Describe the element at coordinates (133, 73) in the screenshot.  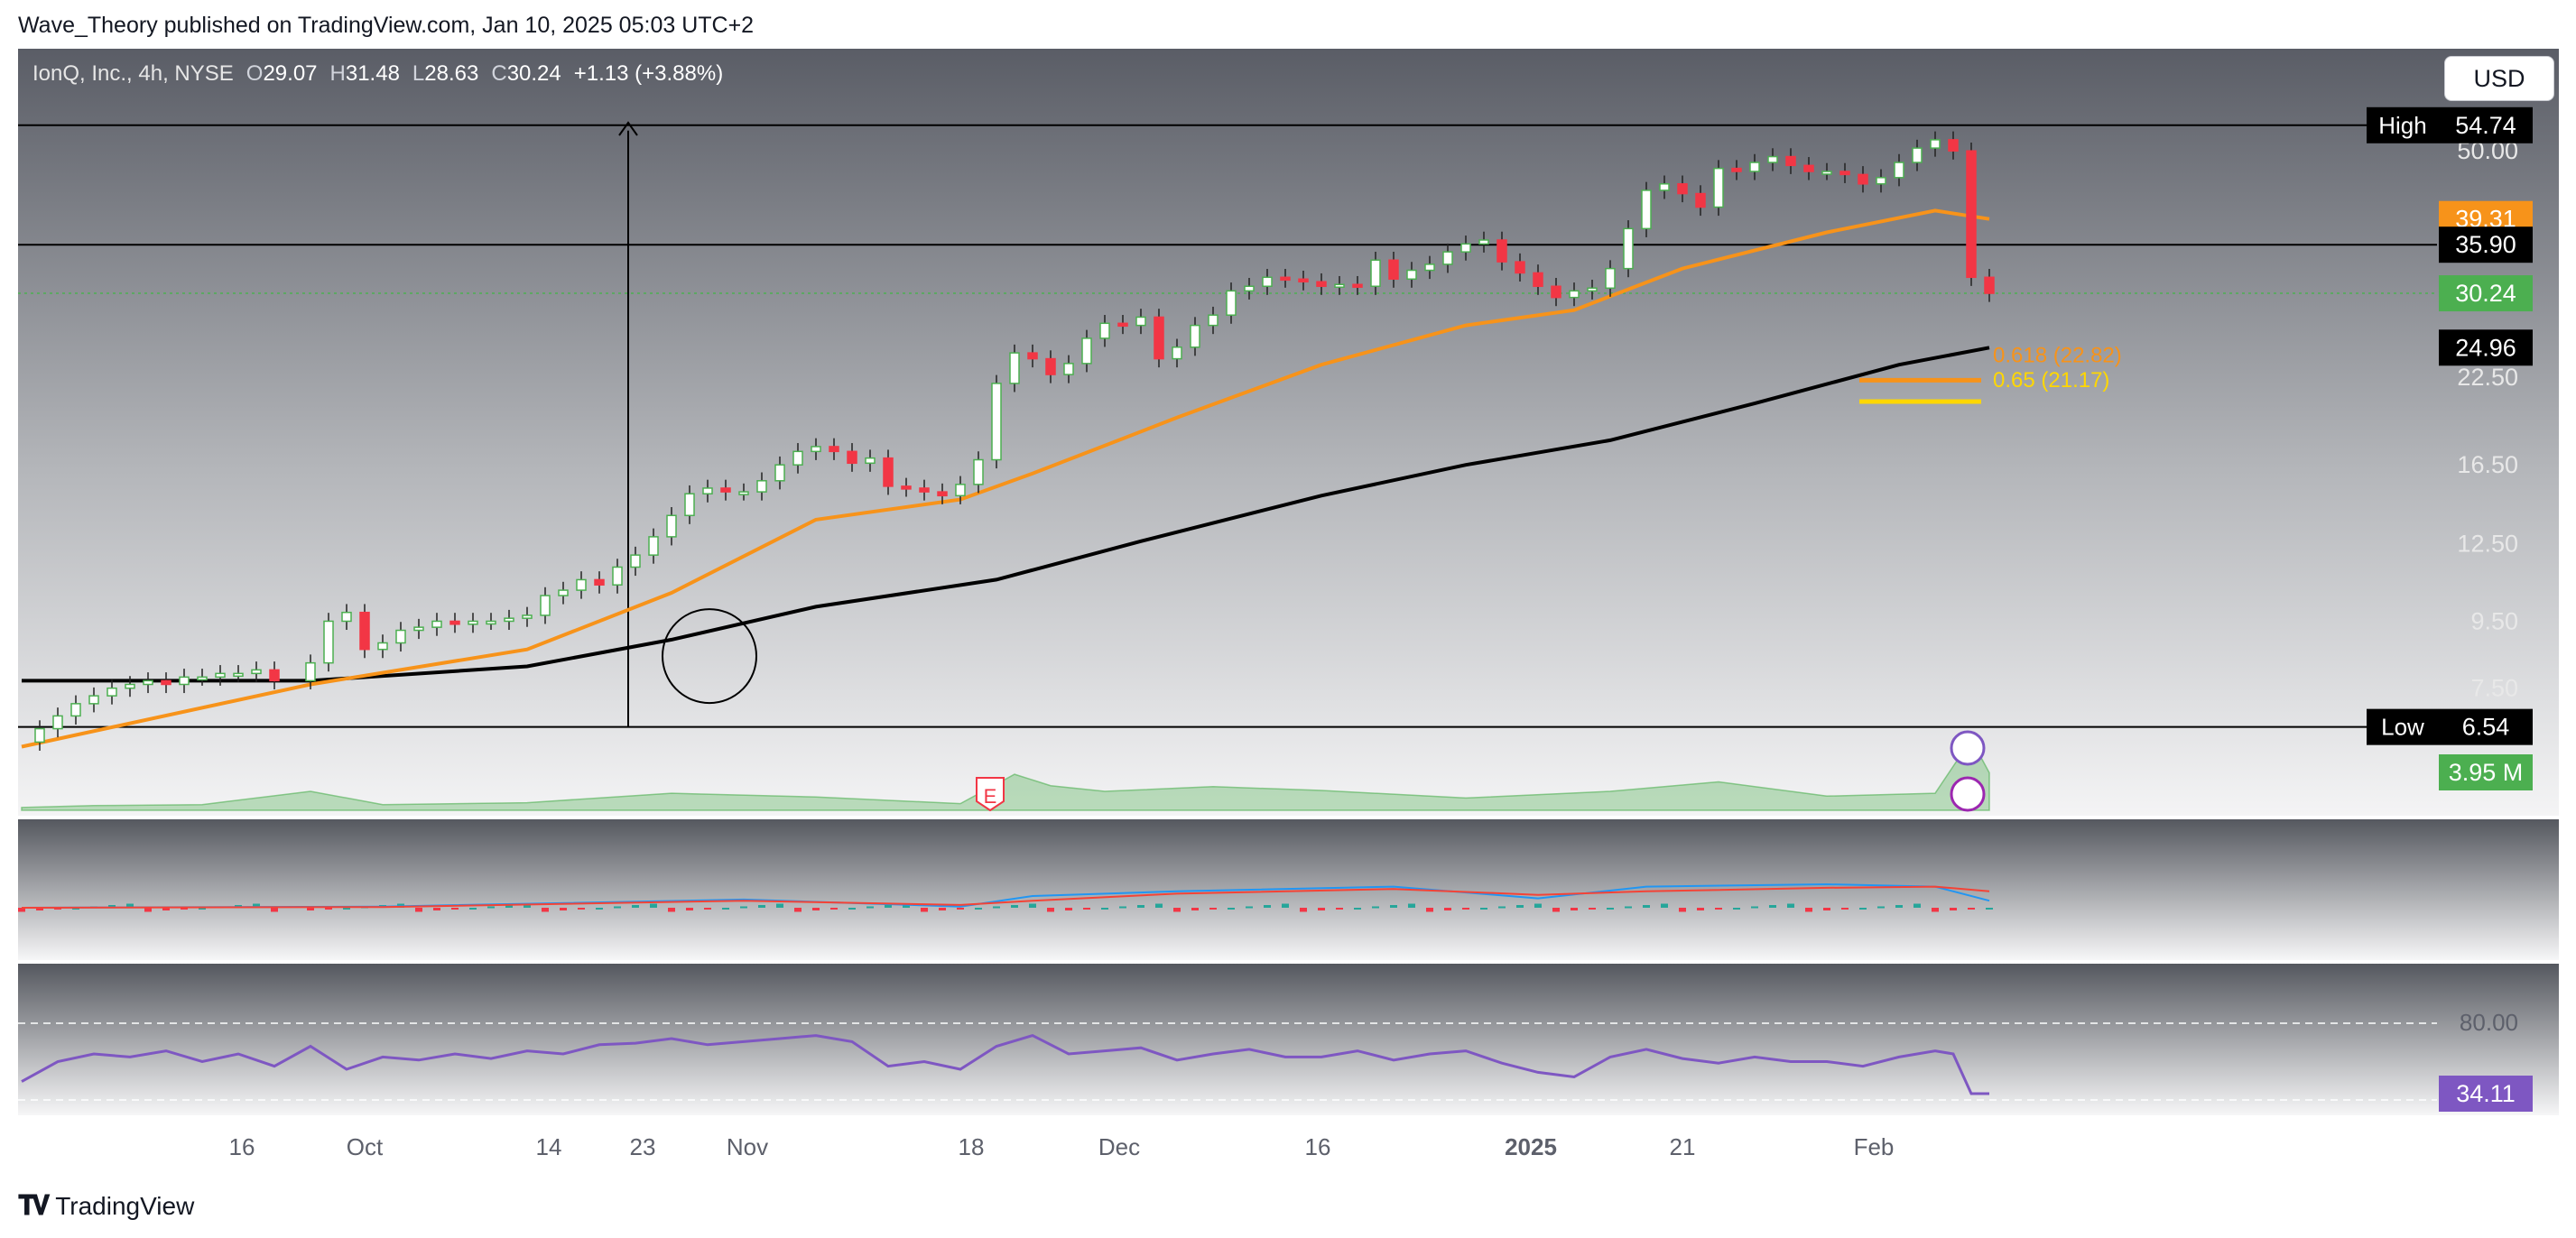
I see `symbol-label: IonQ, Inc., 4h, NYSE` at that location.